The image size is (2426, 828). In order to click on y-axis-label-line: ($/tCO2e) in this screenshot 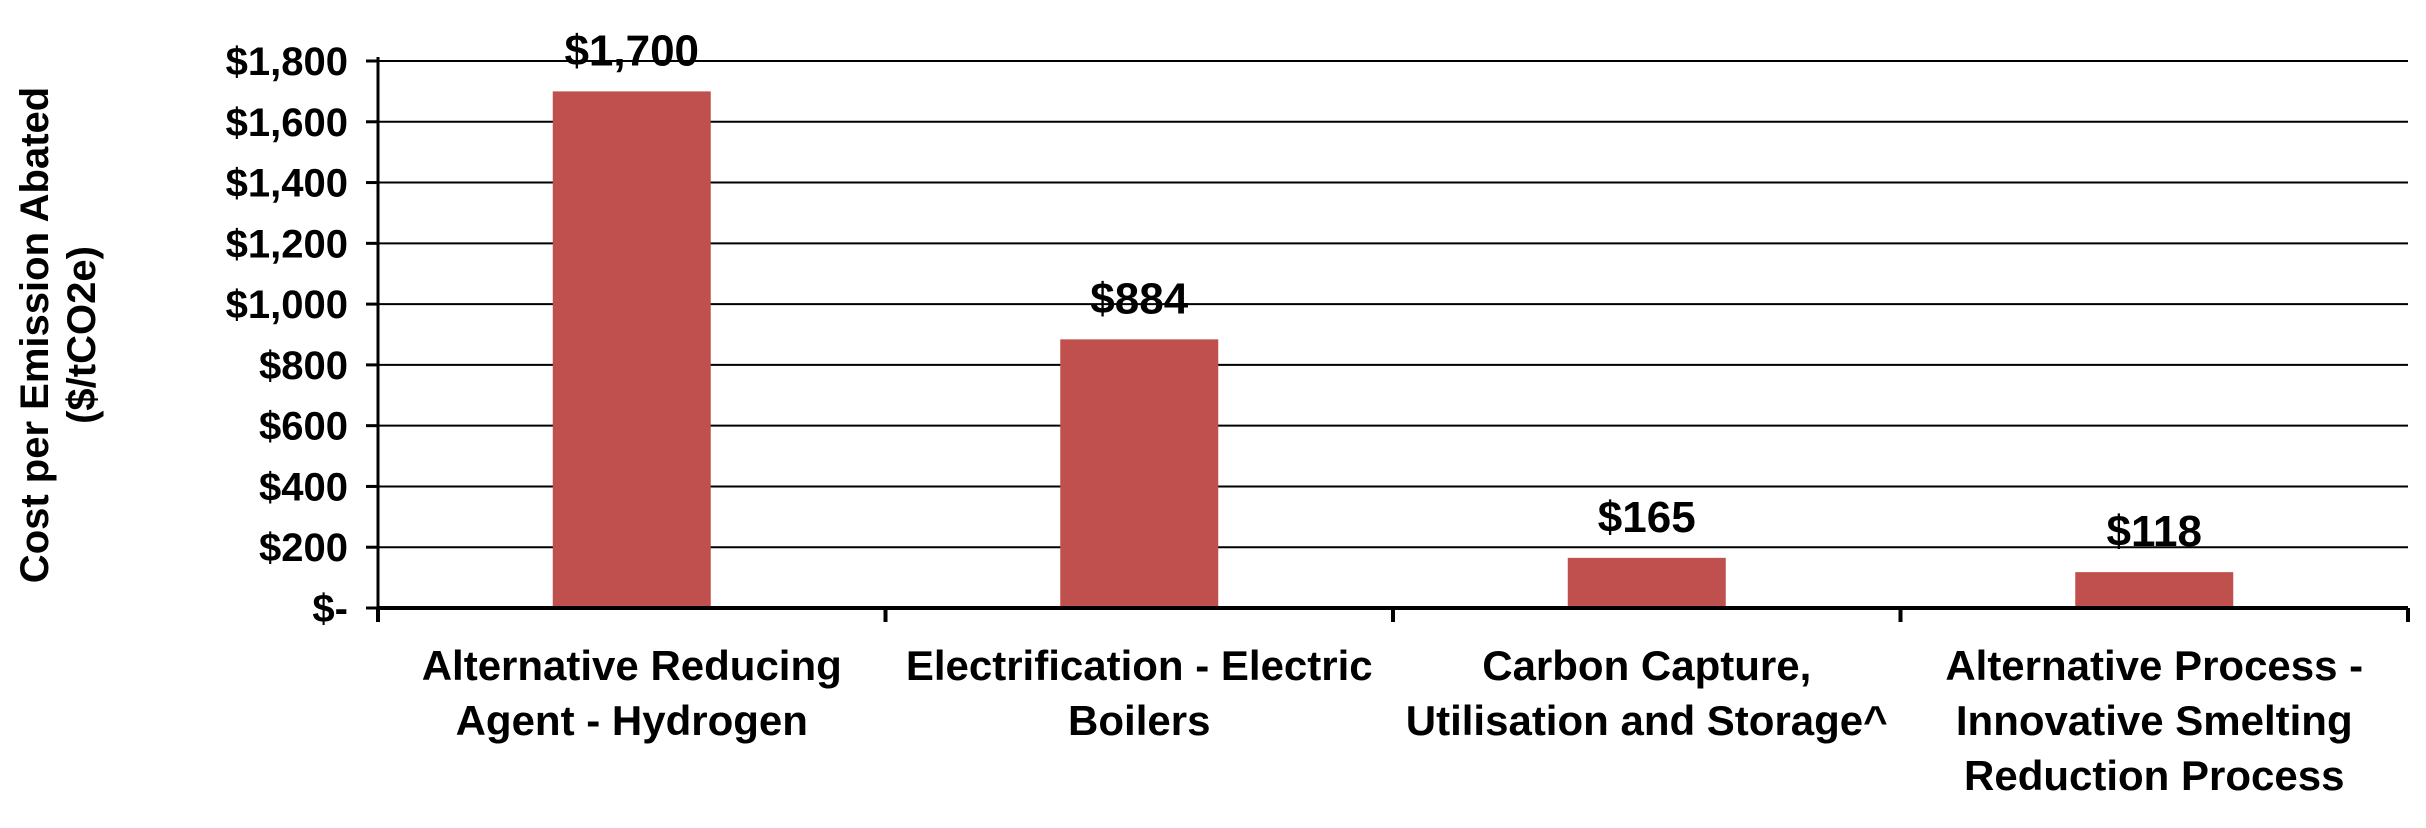, I will do `click(82, 335)`.